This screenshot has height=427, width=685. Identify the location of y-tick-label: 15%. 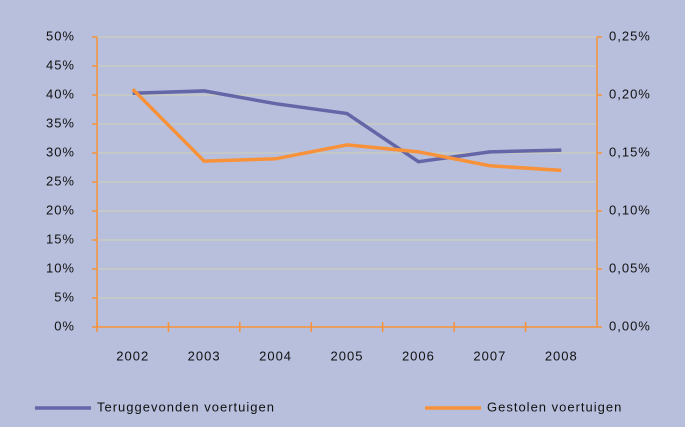
(60, 238).